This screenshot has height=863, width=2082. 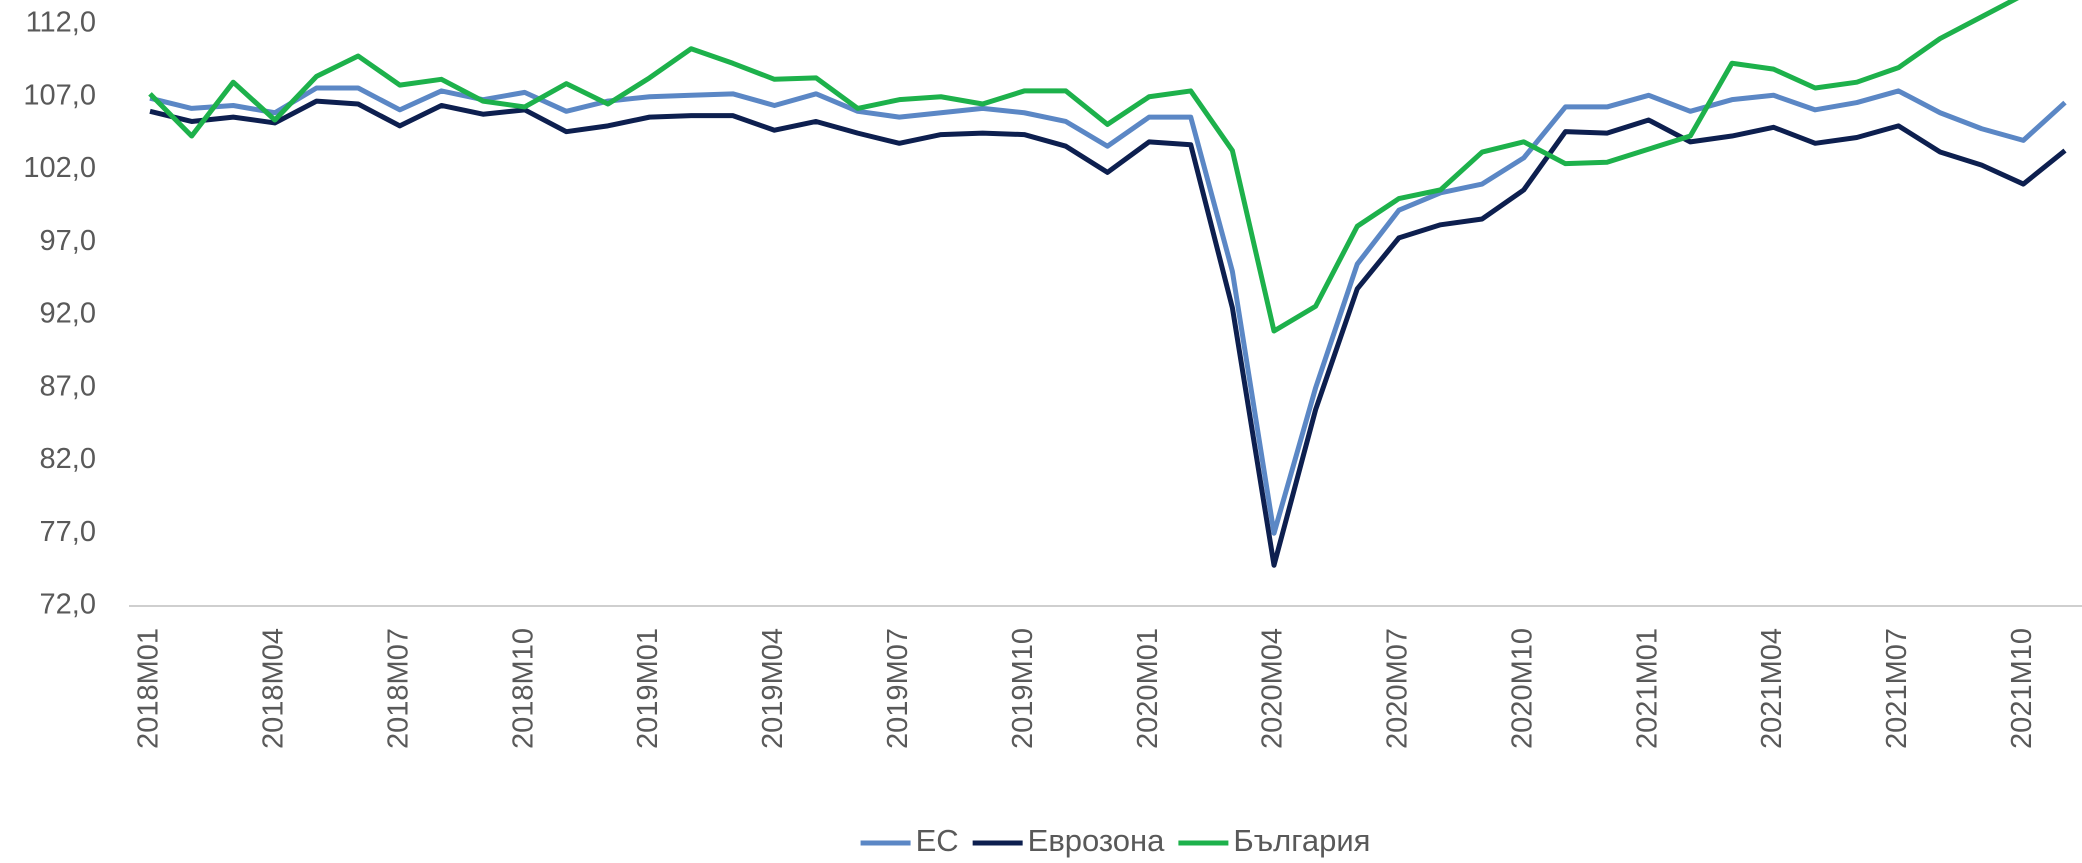 I want to click on legend-label: ЕС, so click(x=937, y=840).